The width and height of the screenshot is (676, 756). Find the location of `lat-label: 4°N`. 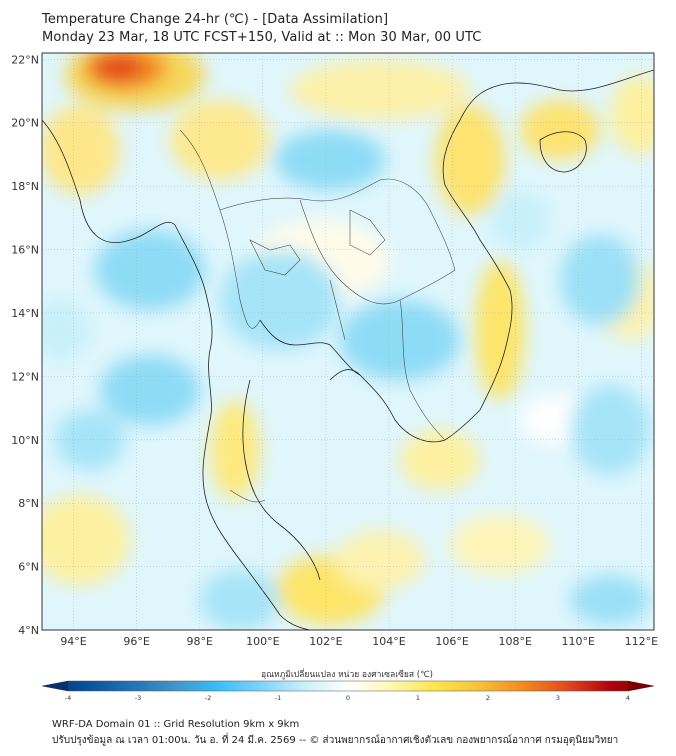

lat-label: 4°N is located at coordinates (28, 630).